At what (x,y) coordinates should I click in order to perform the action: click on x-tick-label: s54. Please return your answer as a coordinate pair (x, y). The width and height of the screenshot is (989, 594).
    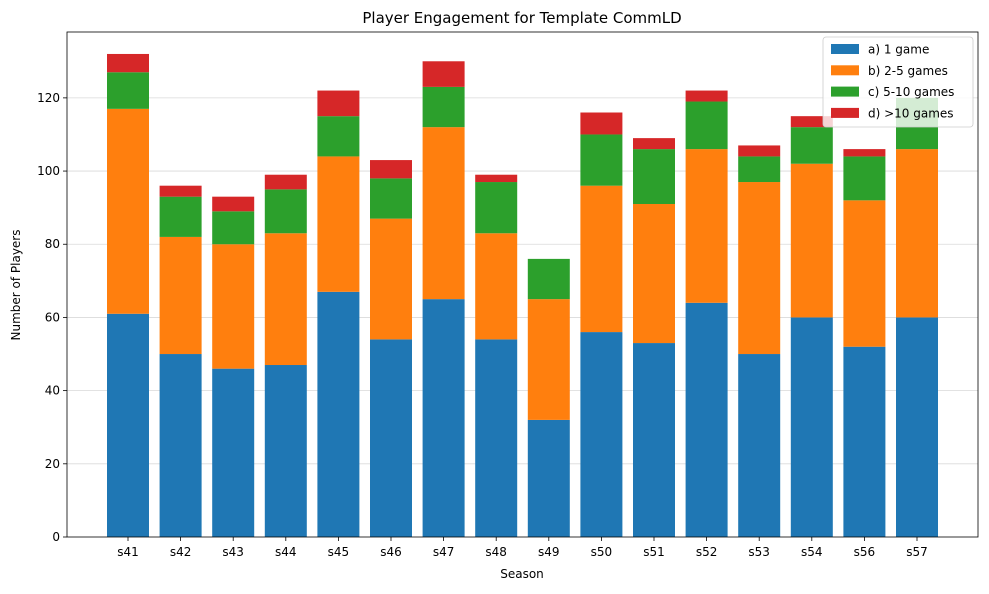
    Looking at the image, I should click on (812, 552).